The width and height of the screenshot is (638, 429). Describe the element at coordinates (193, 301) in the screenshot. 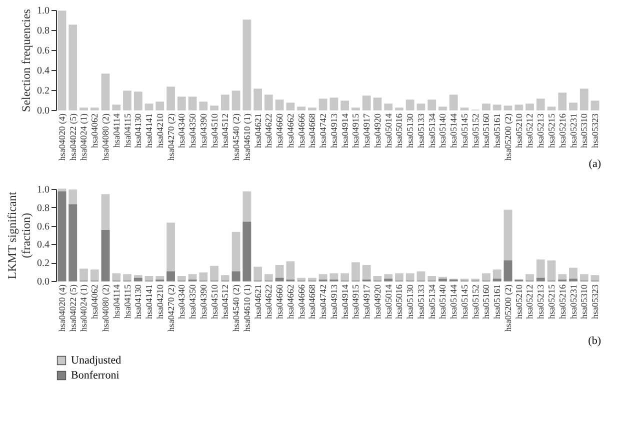

I see `x-tick-label: hsa04350` at that location.